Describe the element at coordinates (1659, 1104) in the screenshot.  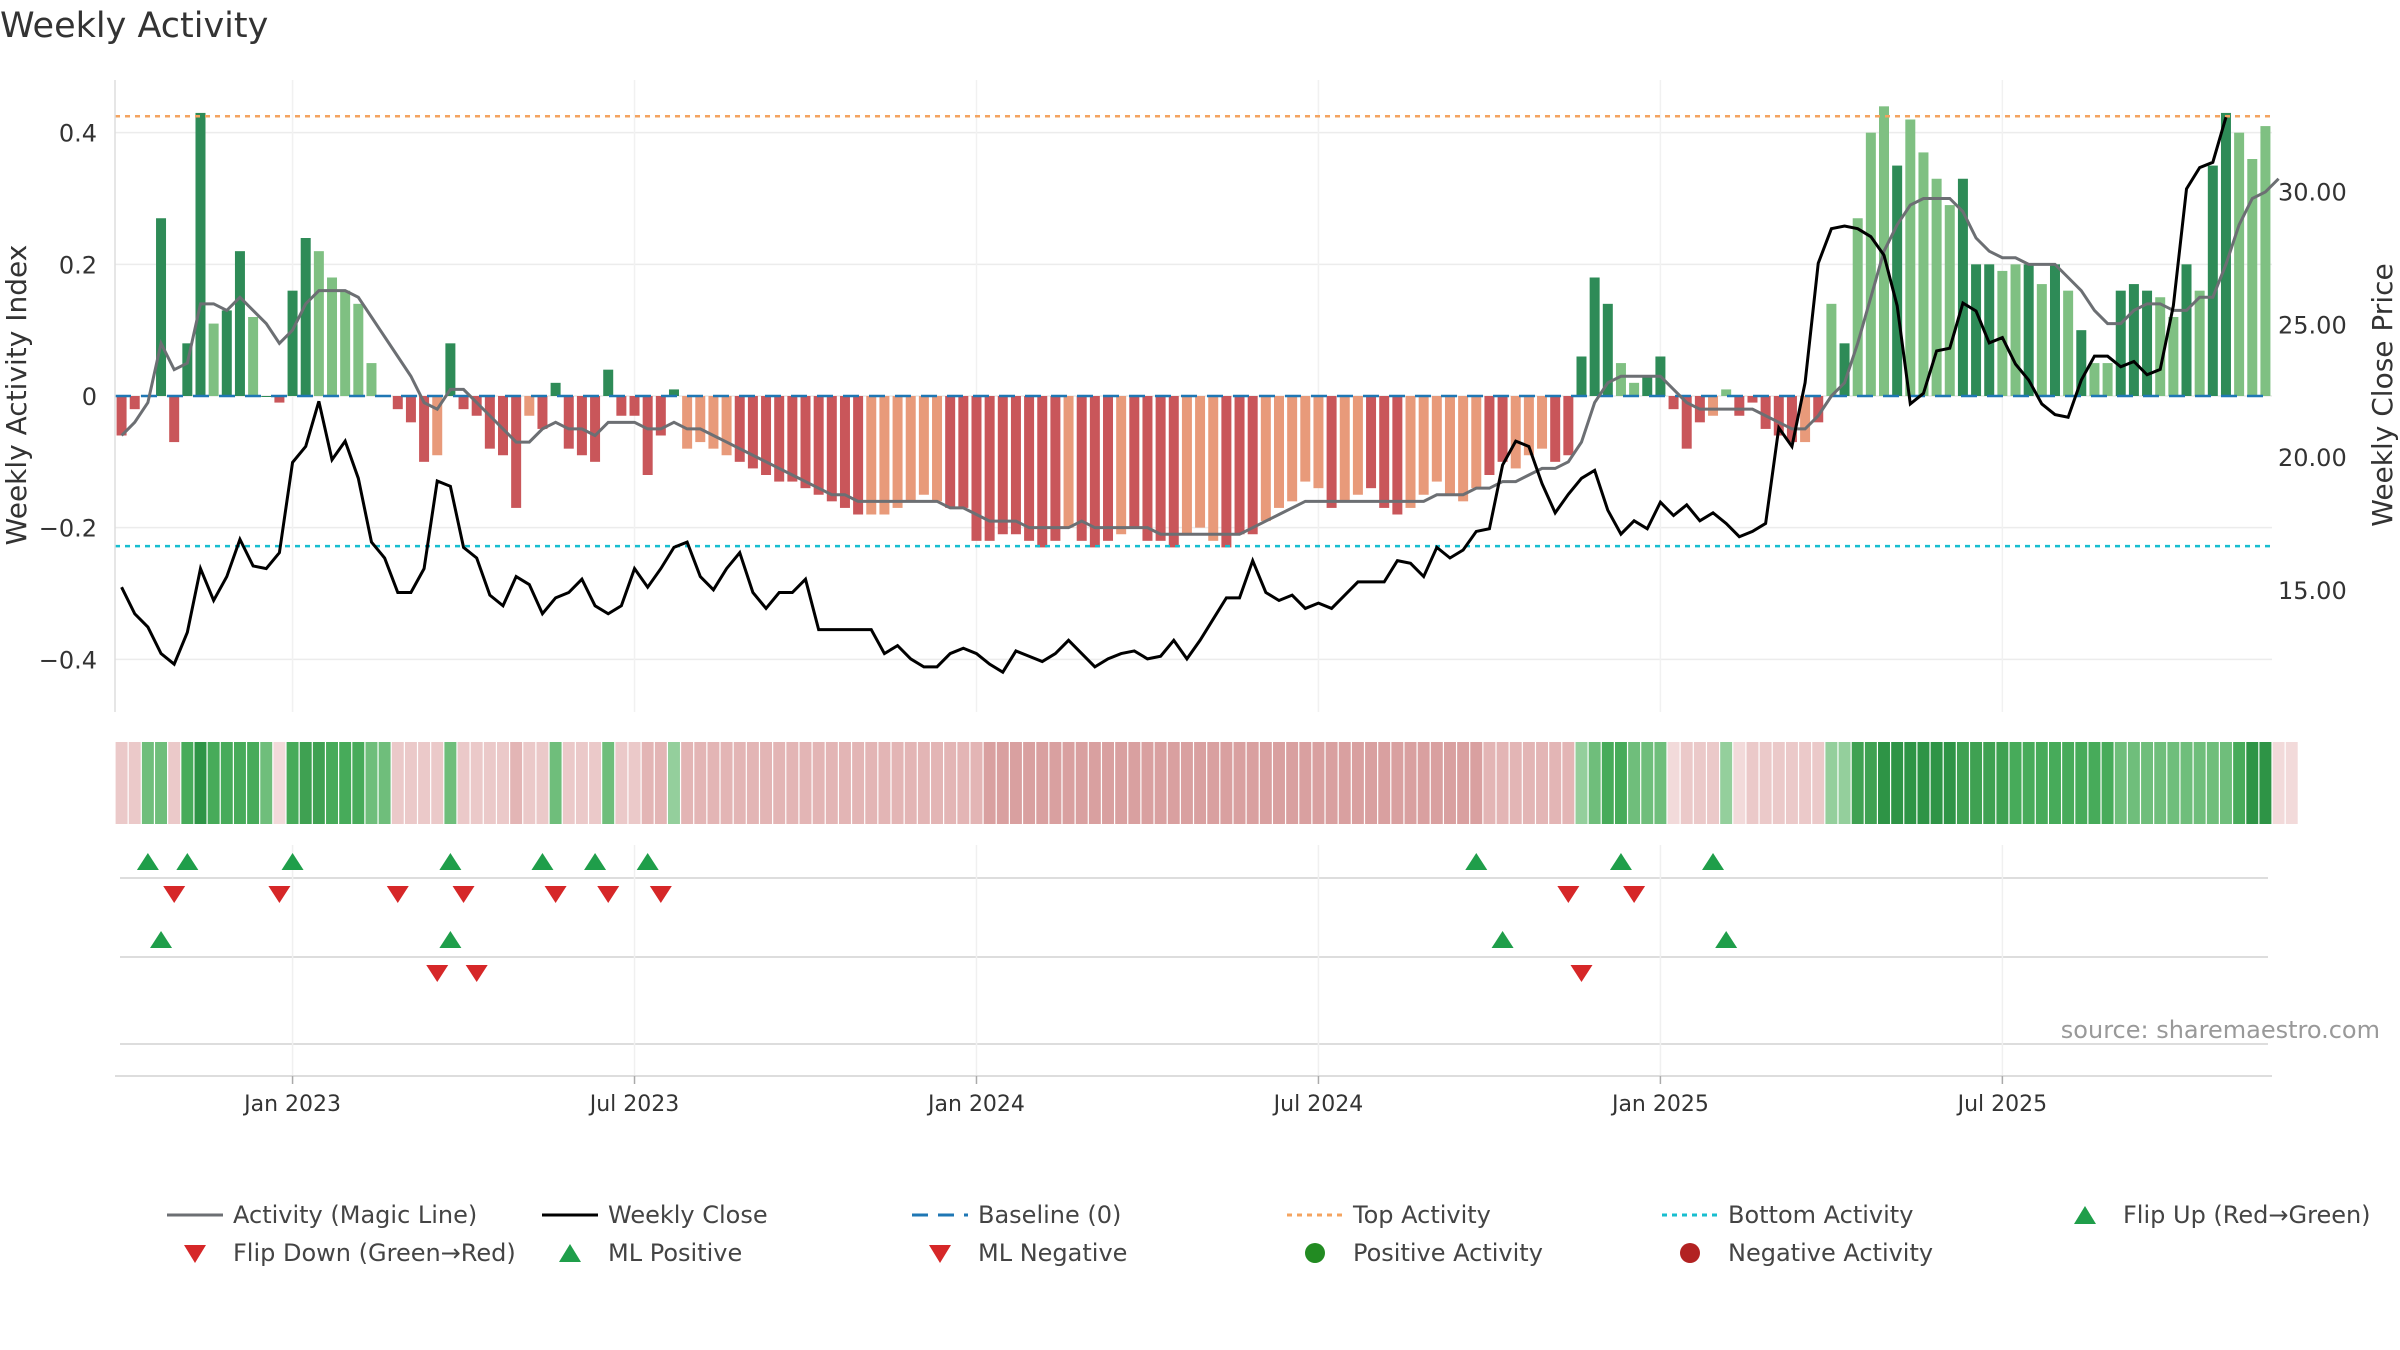
I see `x-tick-label: Jan 2025` at that location.